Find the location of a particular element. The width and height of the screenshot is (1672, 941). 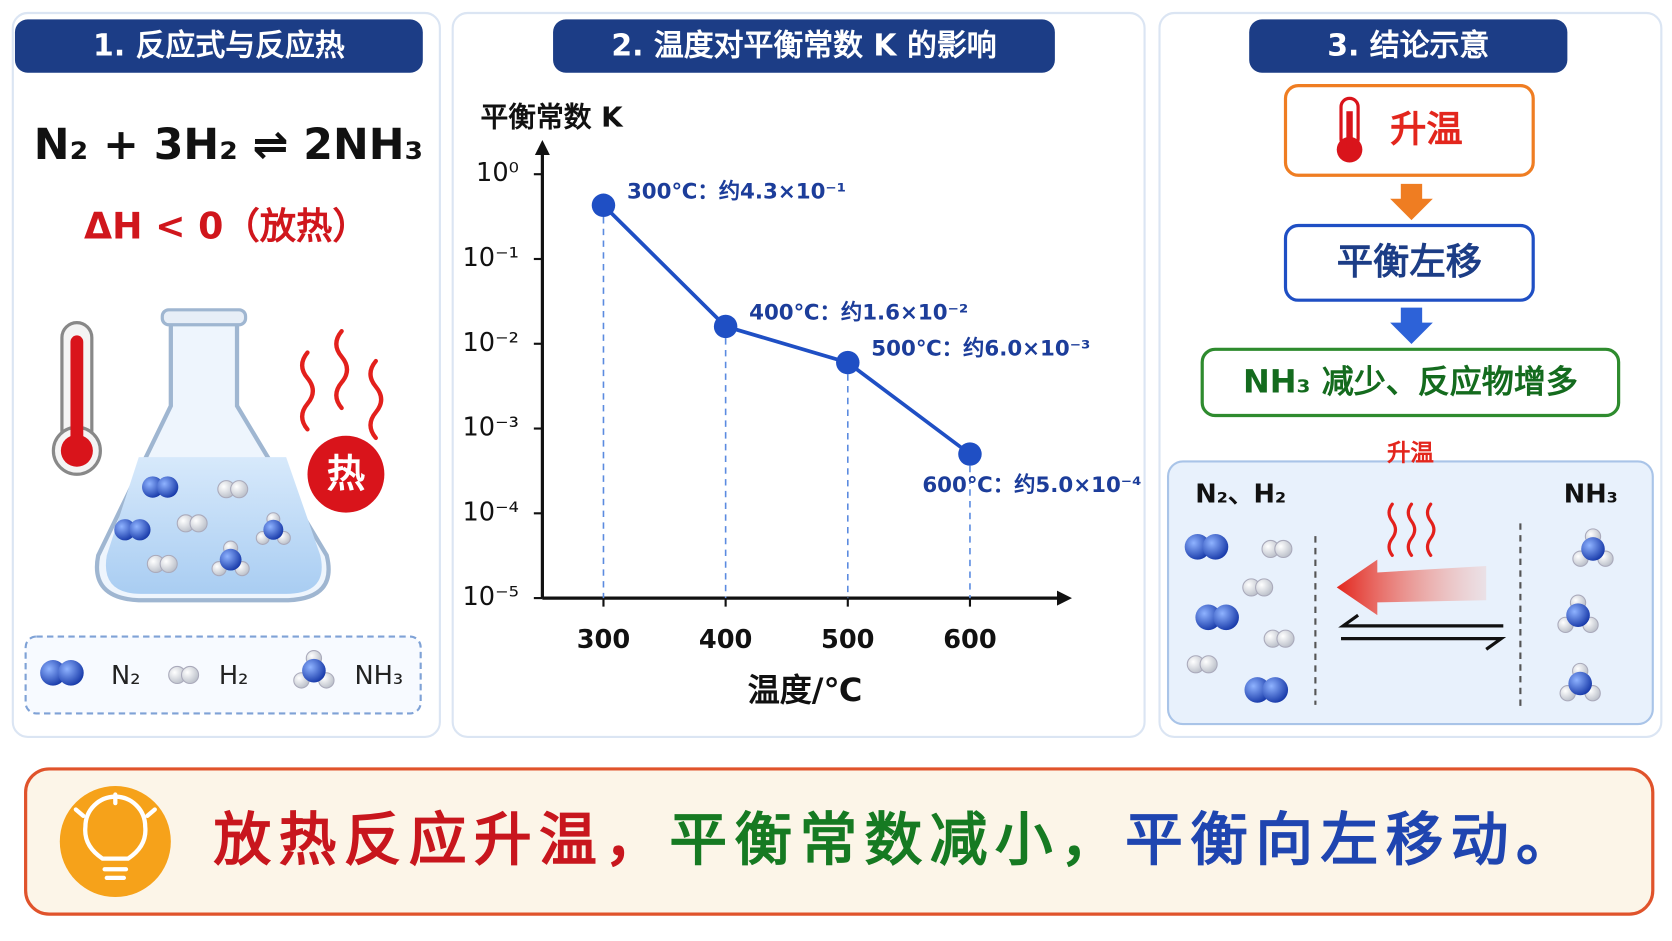

x-tick-label: 400 is located at coordinates (725, 640).